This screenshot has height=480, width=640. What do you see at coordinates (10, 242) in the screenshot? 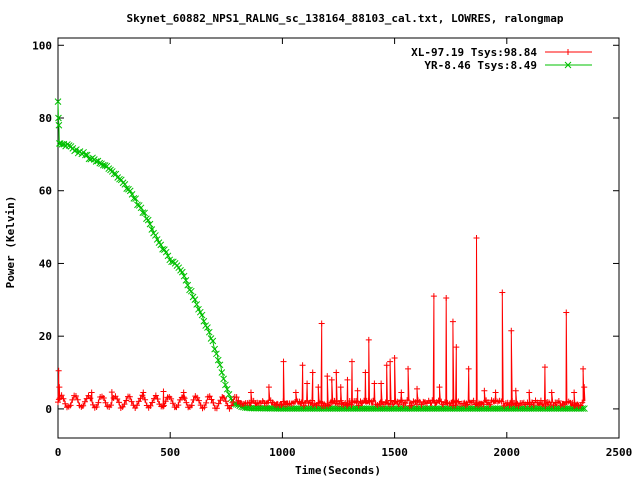
I see `y-axis-label: Power (Kelvin)` at bounding box center [10, 242].